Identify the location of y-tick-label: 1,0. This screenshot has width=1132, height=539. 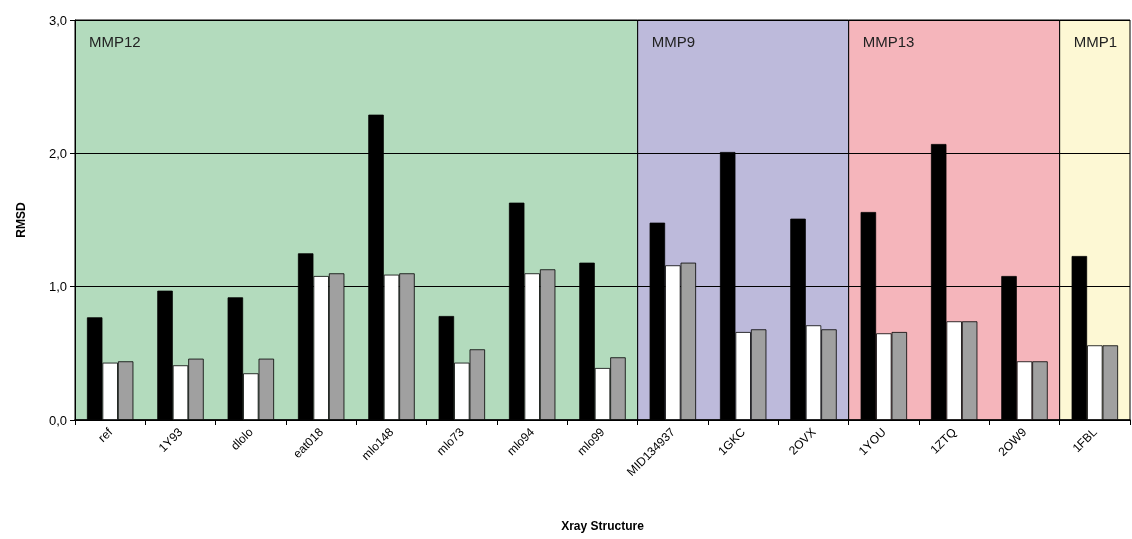
(57, 287).